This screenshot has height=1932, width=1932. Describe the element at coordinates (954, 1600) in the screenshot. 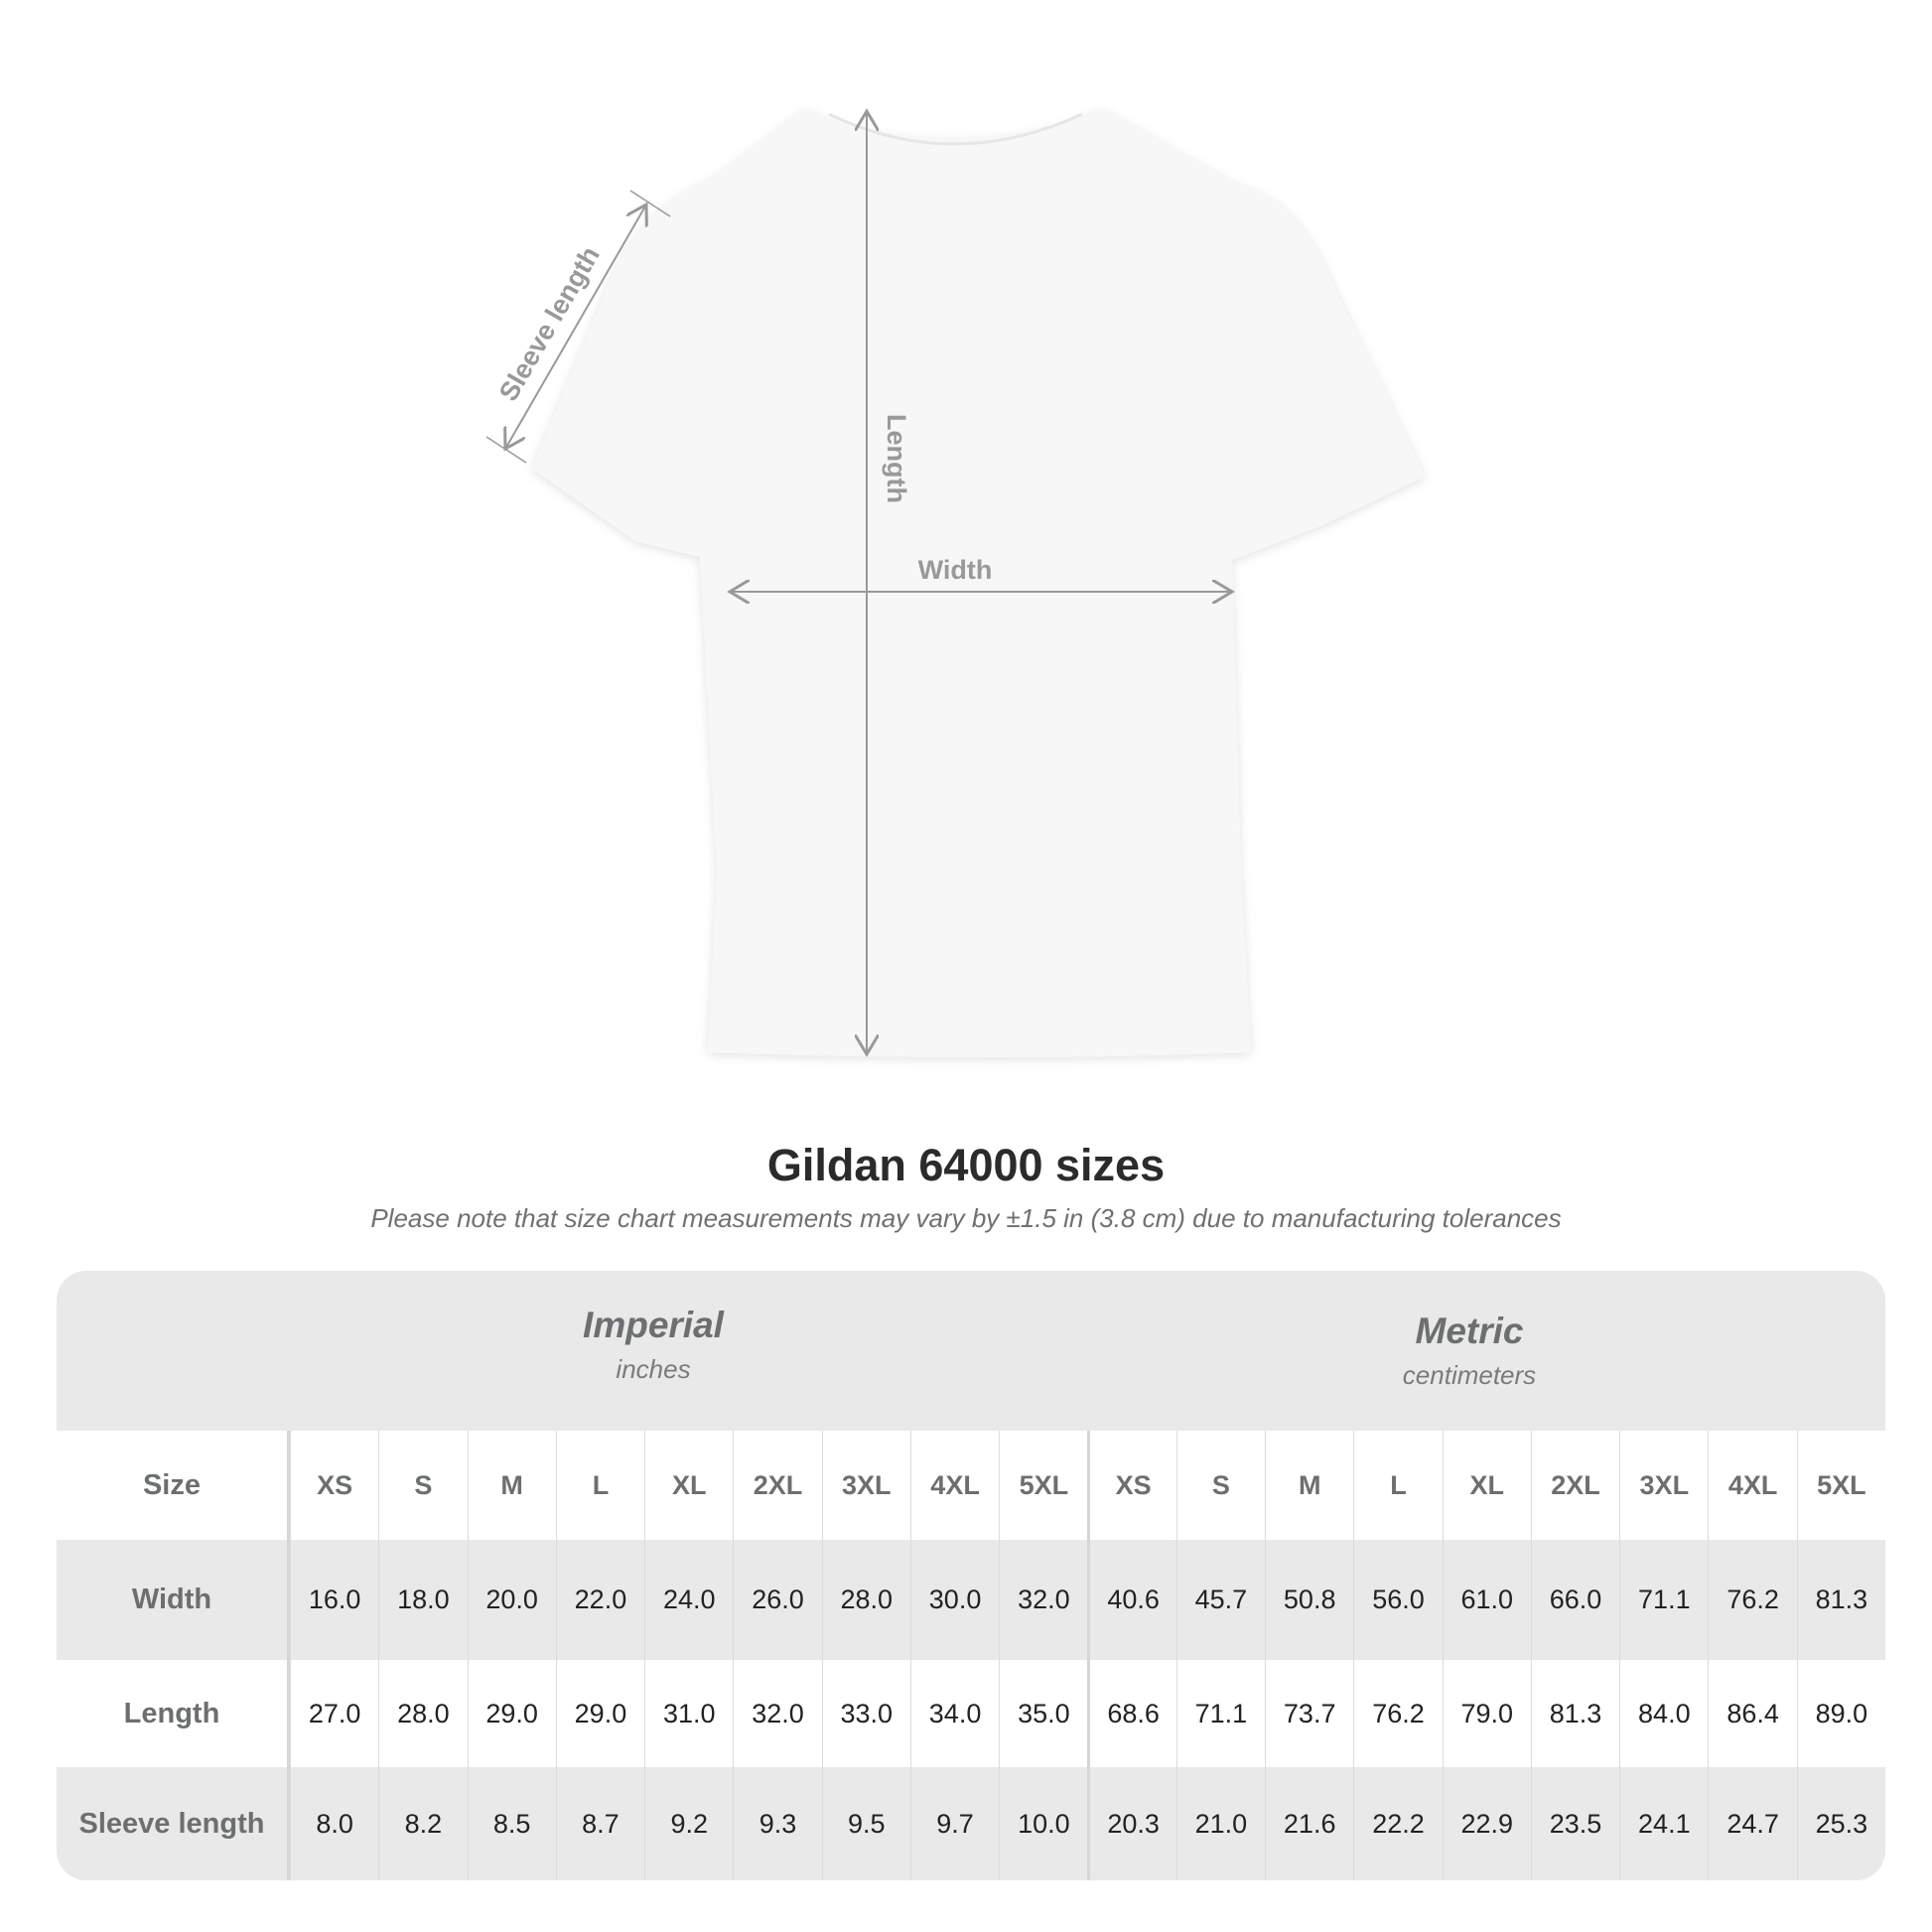

I see `table-cell: 30.0` at that location.